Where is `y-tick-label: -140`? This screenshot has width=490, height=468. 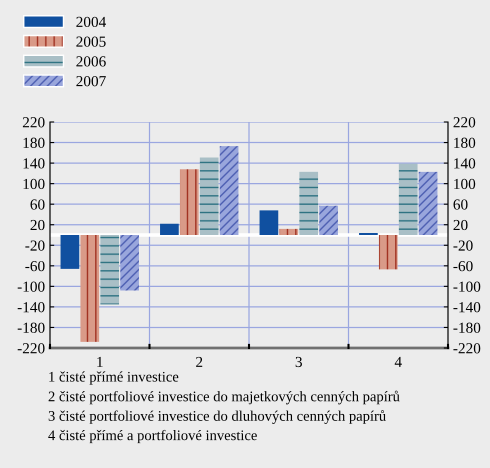 y-tick-label: -140 is located at coordinates (31, 307).